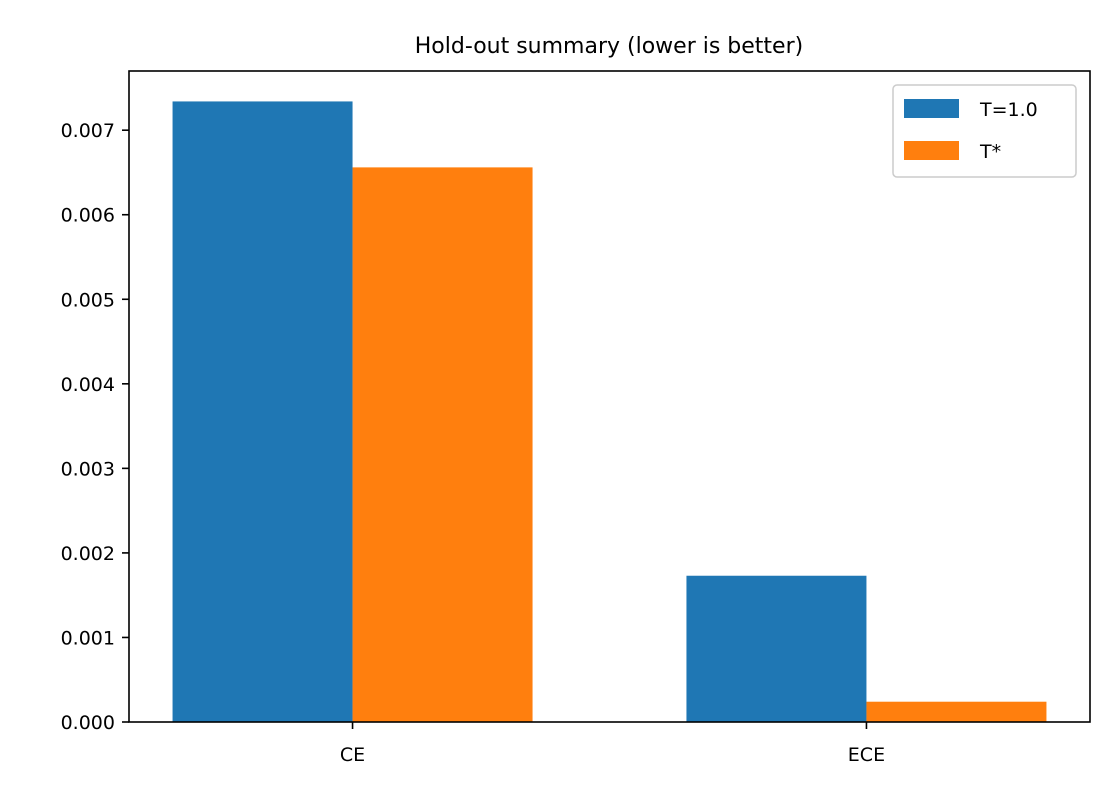 The height and width of the screenshot is (804, 1120). Describe the element at coordinates (984, 131) in the screenshot. I see `legend: T=1.0 T*` at that location.